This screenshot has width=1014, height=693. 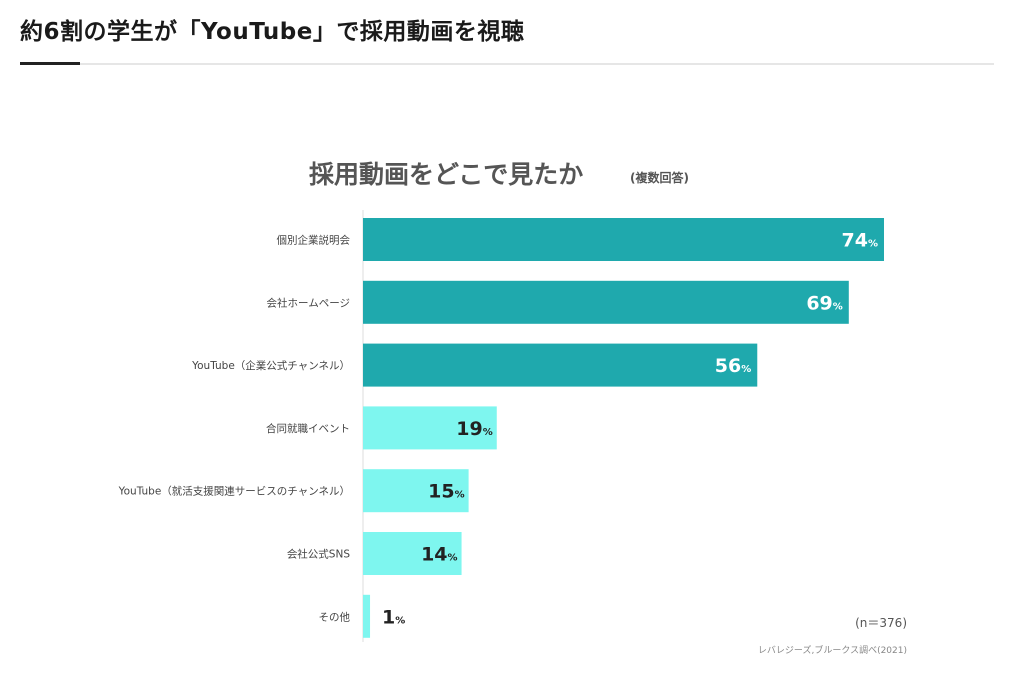 I want to click on value-label: 19%, so click(x=474, y=429).